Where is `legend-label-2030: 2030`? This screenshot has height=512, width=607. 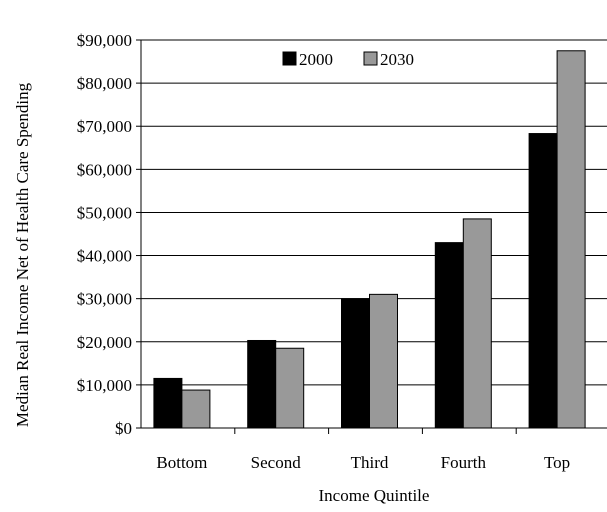
legend-label-2030: 2030 is located at coordinates (397, 59).